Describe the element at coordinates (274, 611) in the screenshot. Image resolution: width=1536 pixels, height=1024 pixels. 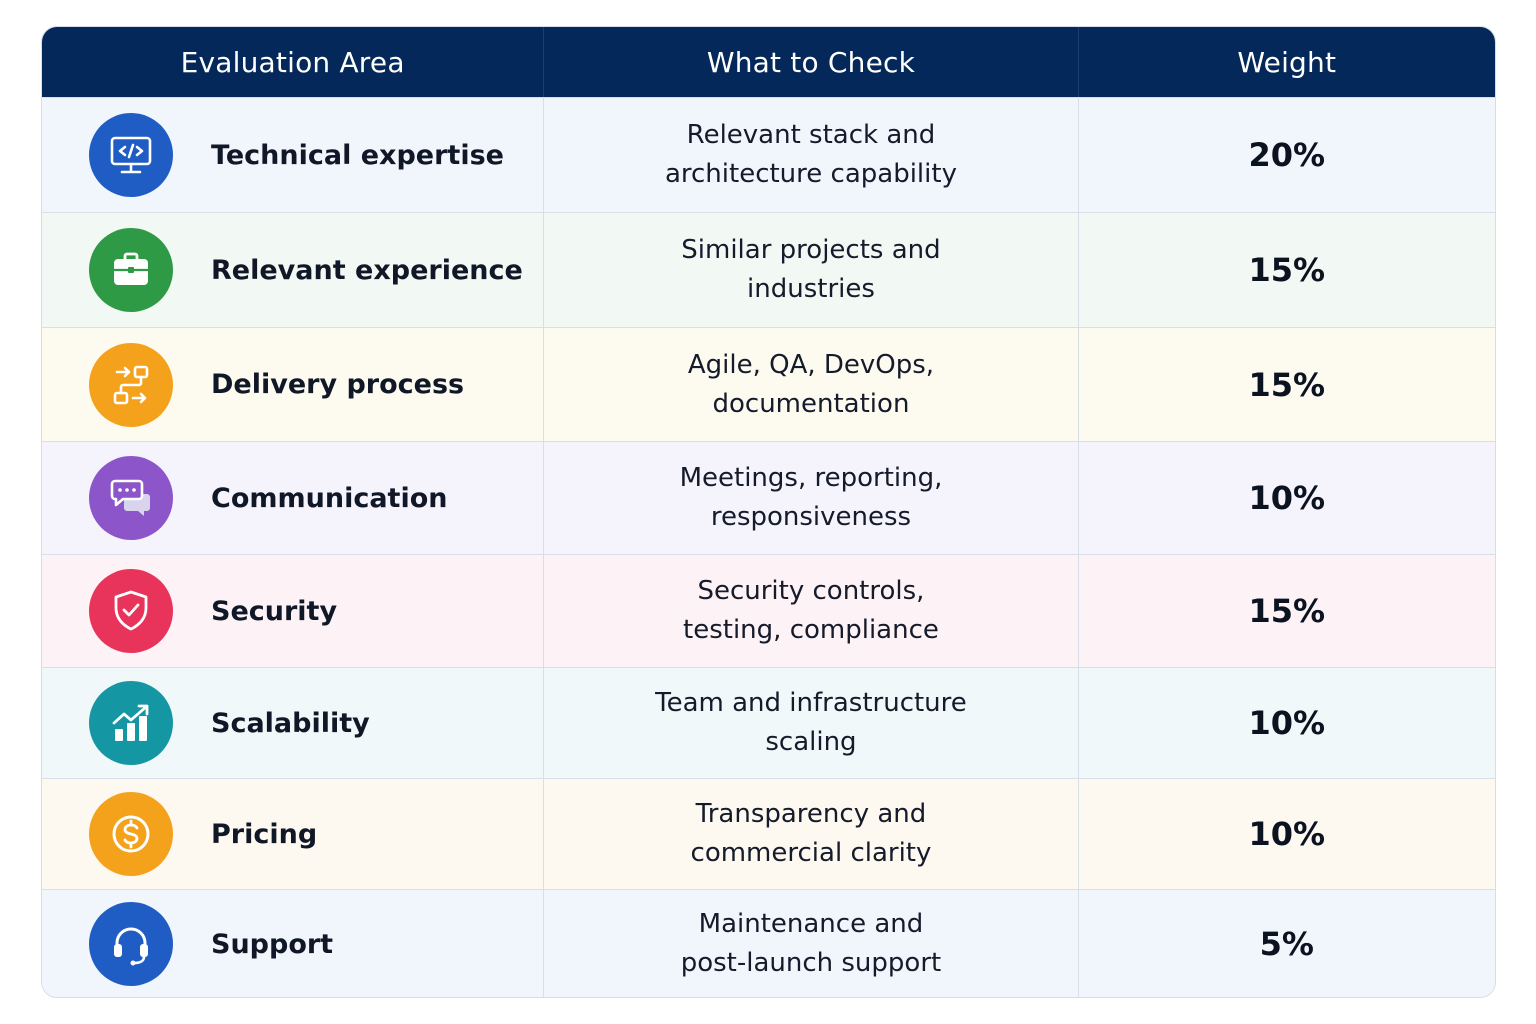
I see `area-name: Security` at that location.